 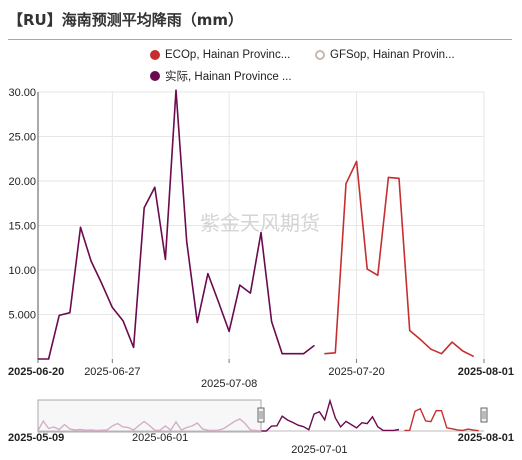 What do you see at coordinates (399, 259) in the screenshot?
I see `series-line-ecop` at bounding box center [399, 259].